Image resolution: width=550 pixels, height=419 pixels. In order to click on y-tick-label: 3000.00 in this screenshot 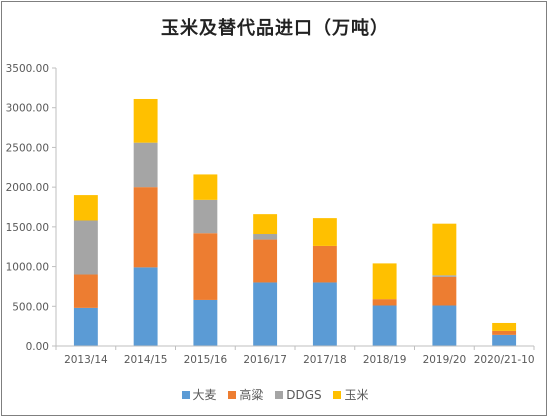, I will do `click(27, 109)`.